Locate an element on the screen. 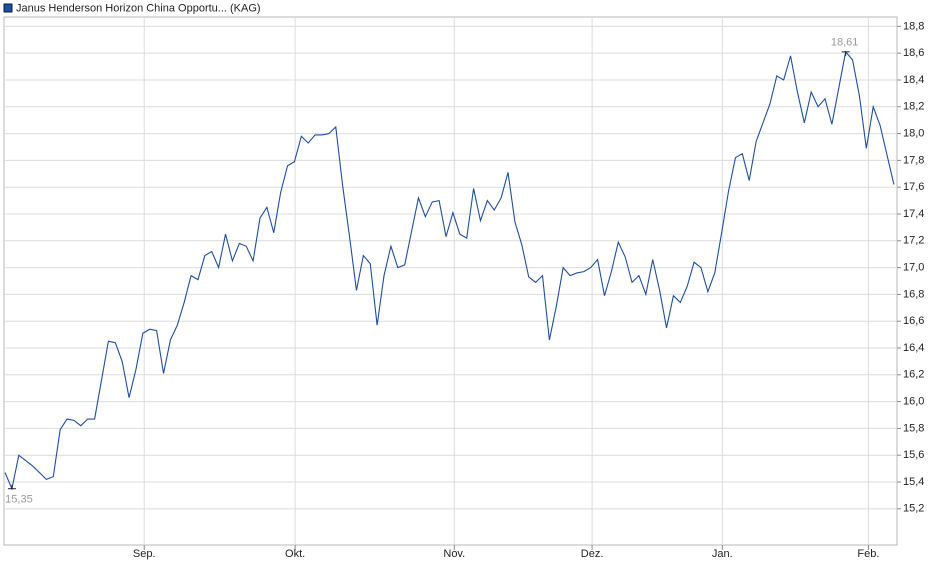 Image resolution: width=940 pixels, height=579 pixels. legend-marker is located at coordinates (8, 8).